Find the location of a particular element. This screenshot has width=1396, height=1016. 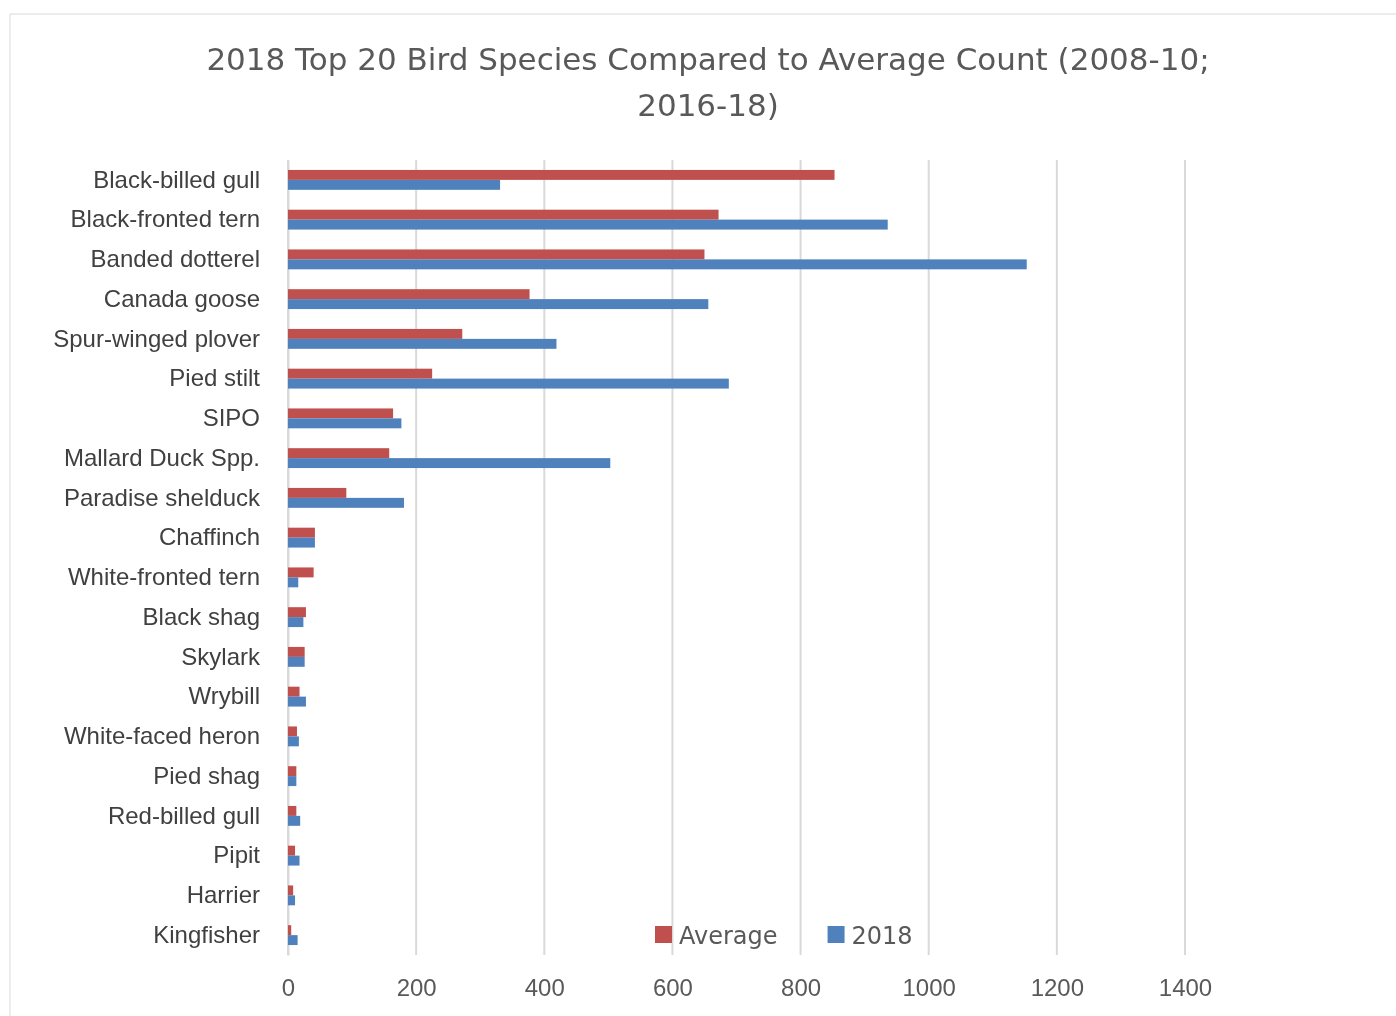

chart-title: 2018 Top 20 Bird Species Compared to Average Count (2008-10; 2016-18) is located at coordinates (708, 82).